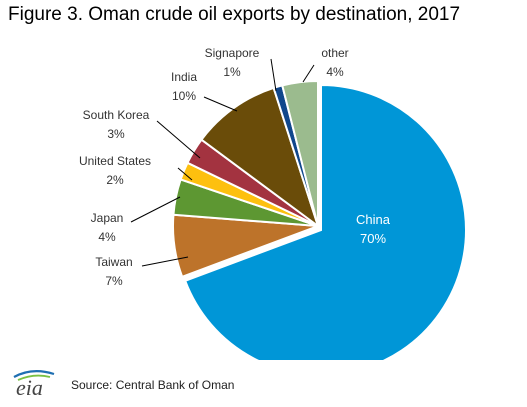 This screenshot has width=527, height=407. Describe the element at coordinates (308, 73) in the screenshot. I see `leader-line-other` at that location.